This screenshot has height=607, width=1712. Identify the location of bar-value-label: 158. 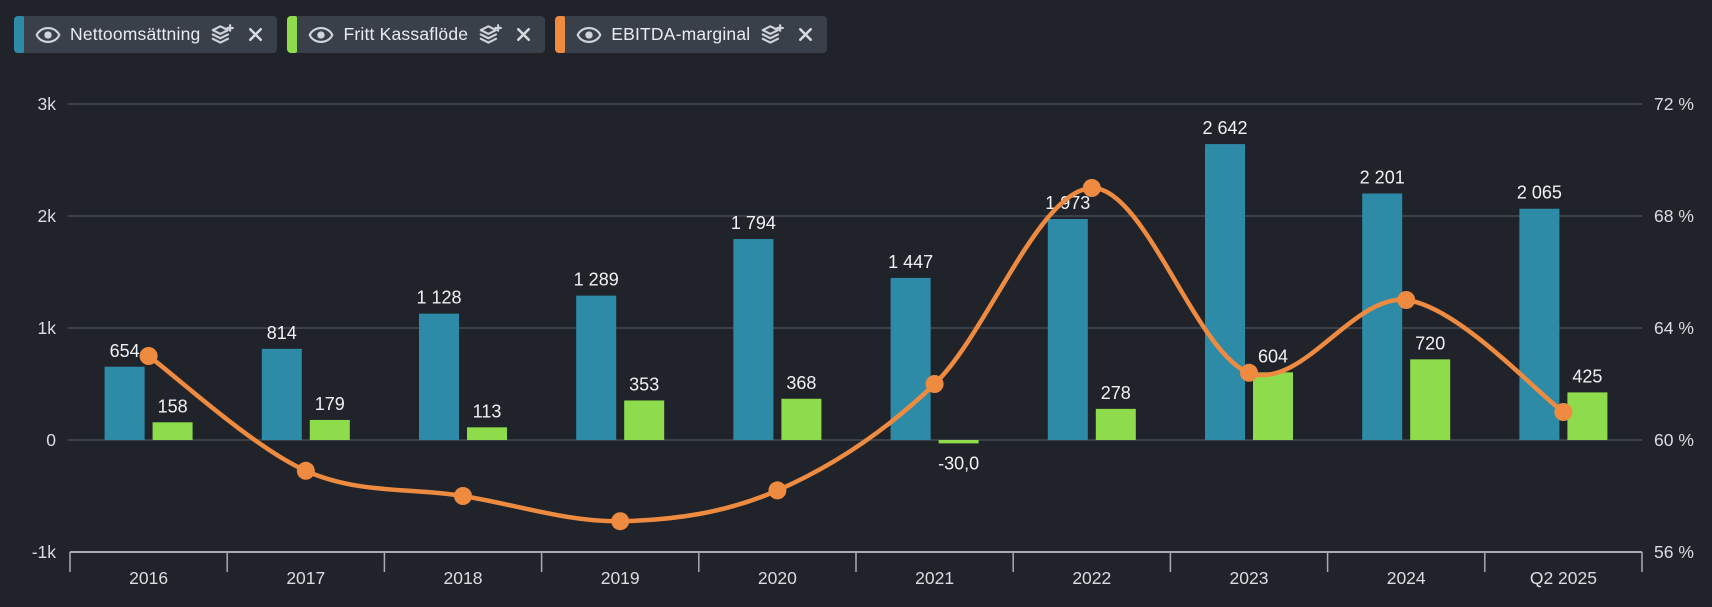
(173, 406).